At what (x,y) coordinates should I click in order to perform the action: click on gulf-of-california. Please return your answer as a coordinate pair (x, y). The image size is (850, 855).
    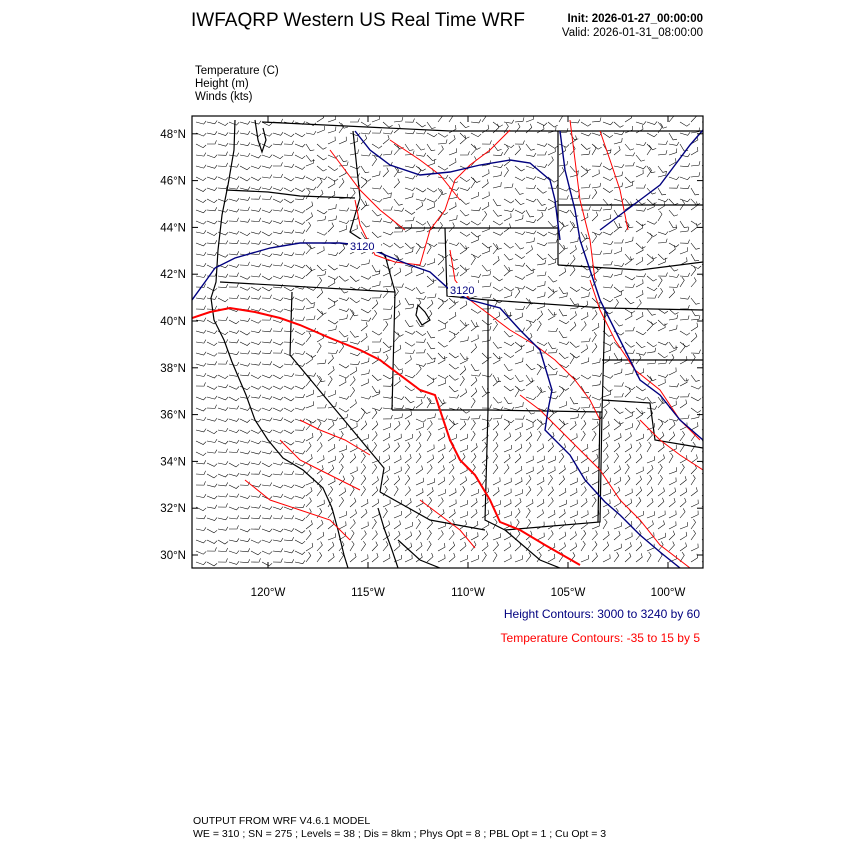
    Looking at the image, I should click on (388, 537).